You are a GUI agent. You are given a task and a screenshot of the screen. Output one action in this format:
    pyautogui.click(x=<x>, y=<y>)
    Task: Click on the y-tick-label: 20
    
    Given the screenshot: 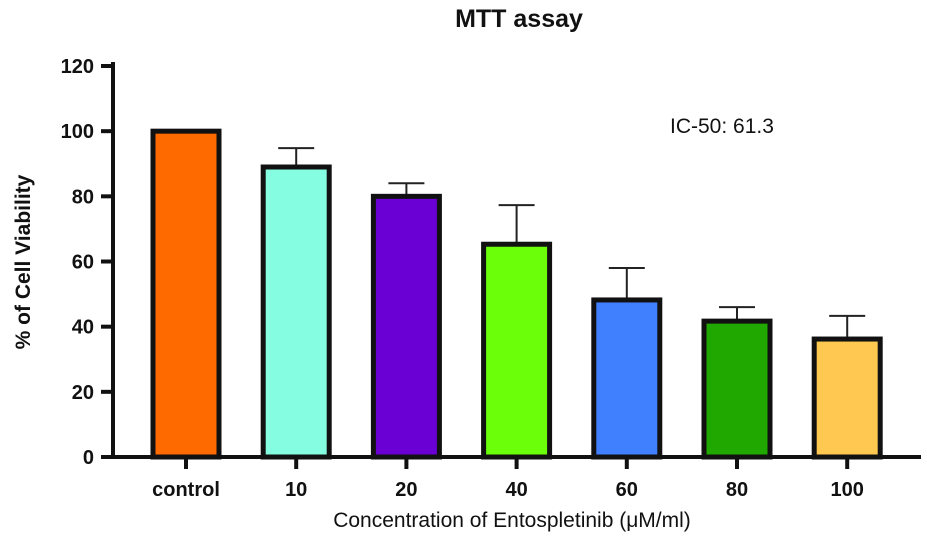 What is the action you would take?
    pyautogui.click(x=83, y=393)
    